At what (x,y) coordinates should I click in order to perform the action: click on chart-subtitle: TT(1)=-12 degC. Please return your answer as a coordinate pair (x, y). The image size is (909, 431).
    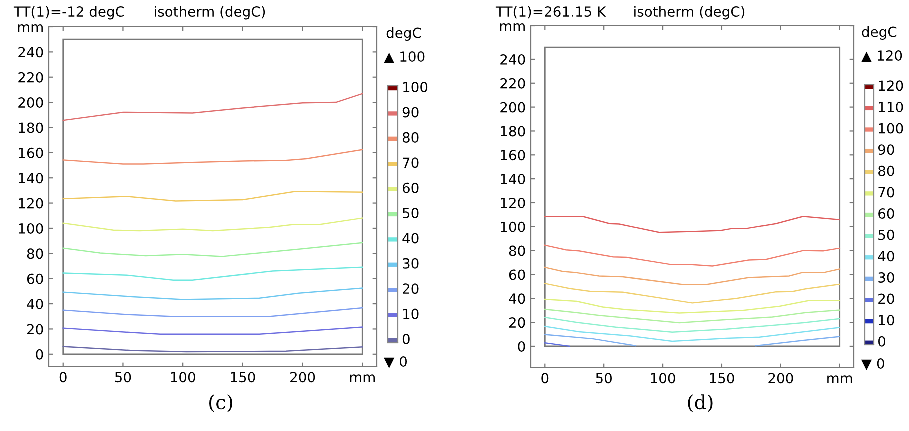
    Looking at the image, I should click on (69, 13).